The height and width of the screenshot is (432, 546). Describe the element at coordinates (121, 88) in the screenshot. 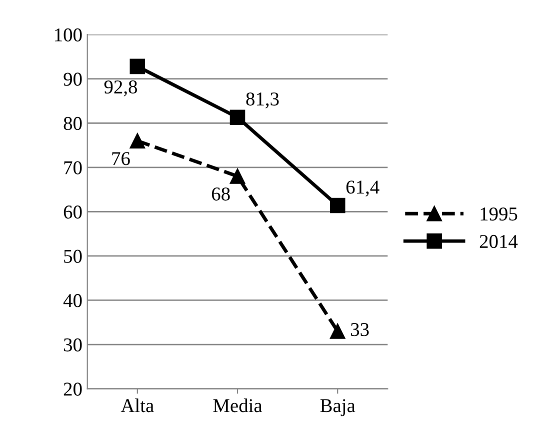

I see `data-label: 92,8` at that location.